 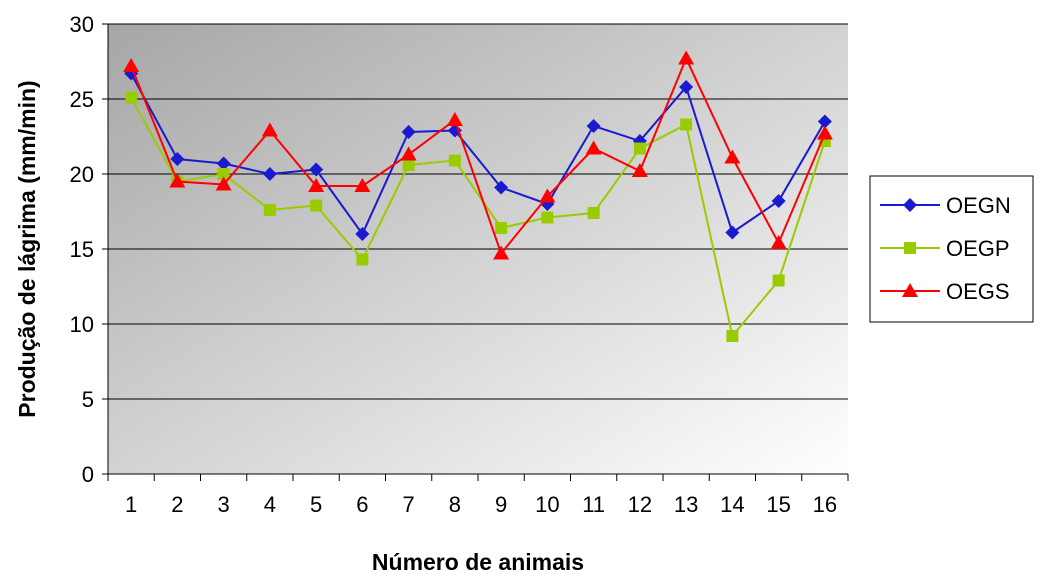 I want to click on x-tick-label: 8, so click(x=455, y=504).